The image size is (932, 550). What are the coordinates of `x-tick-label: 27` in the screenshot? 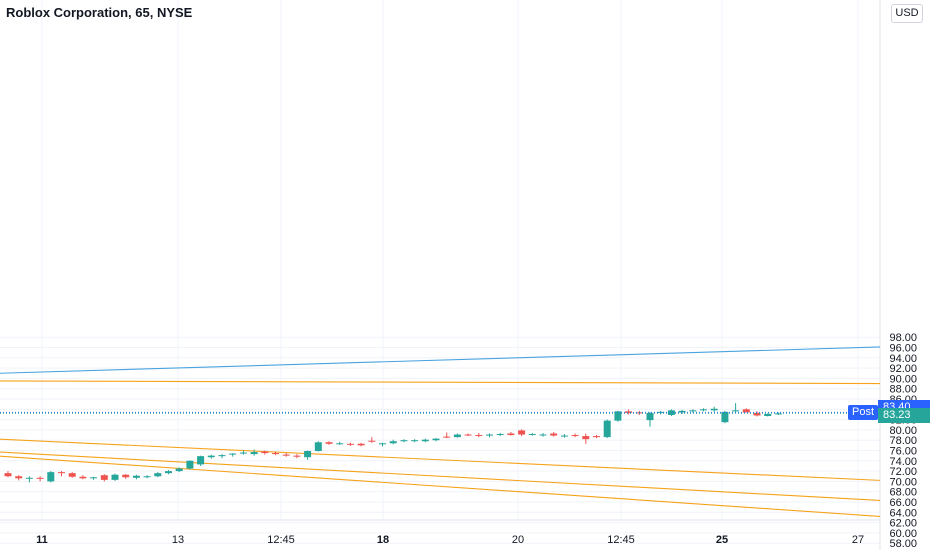 It's located at (858, 540).